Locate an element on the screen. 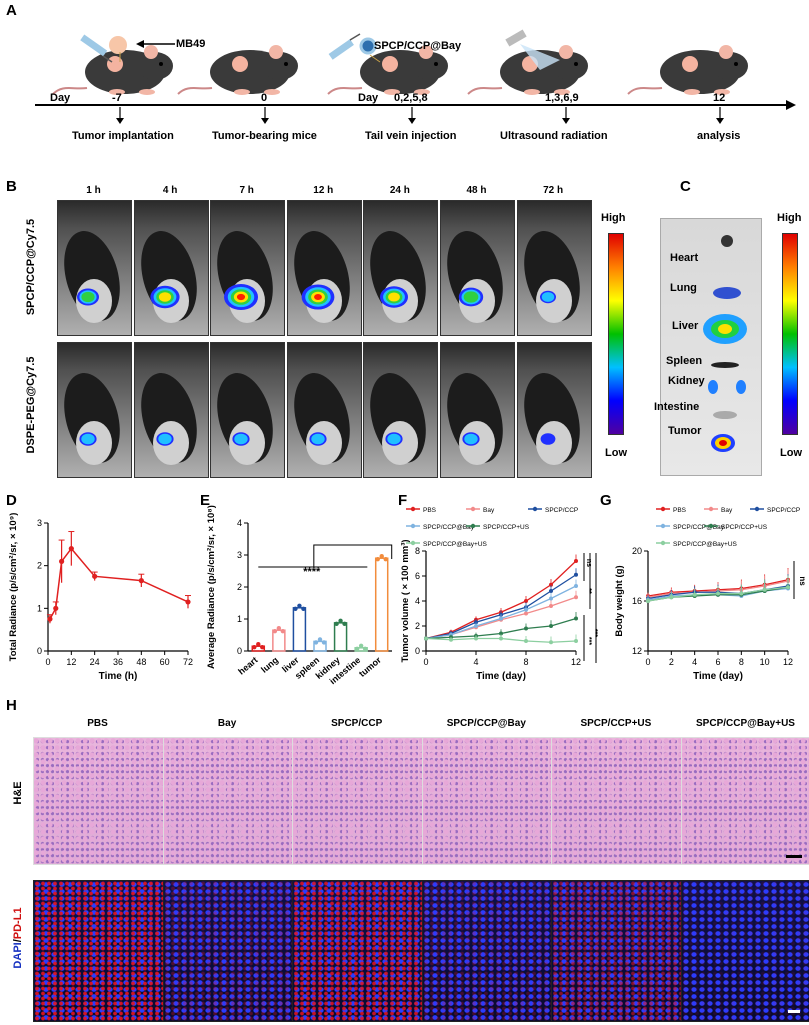 This screenshot has width=809, height=1025. y-axis-label: Average Radiance (p/s/cm²/sr, × 10⁸) is located at coordinates (211, 587).